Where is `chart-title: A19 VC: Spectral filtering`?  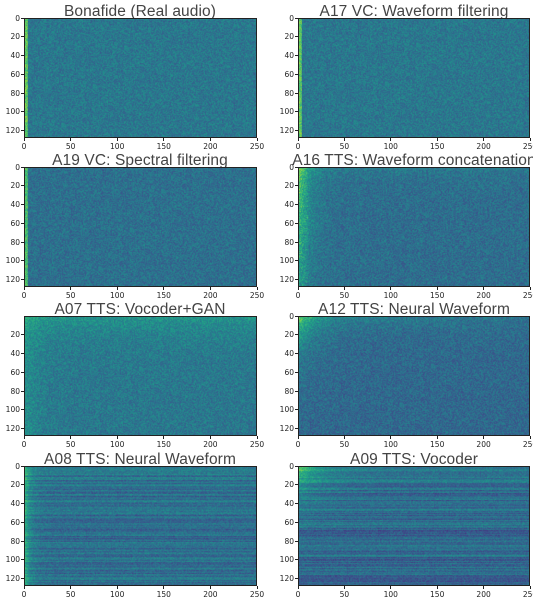
chart-title: A19 VC: Spectral filtering is located at coordinates (140, 160).